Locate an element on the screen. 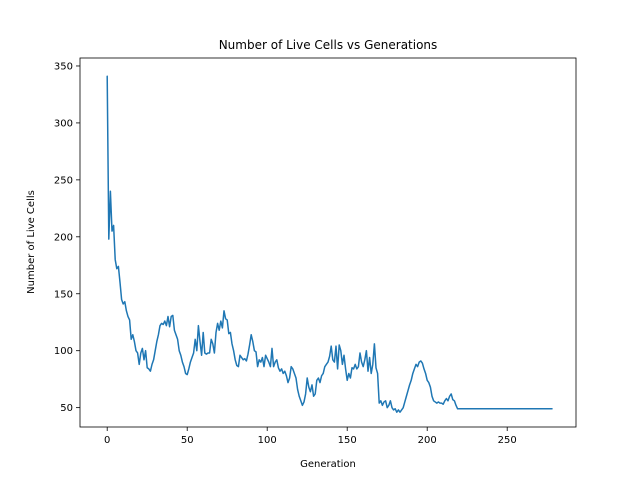  x-tick-label: 200 is located at coordinates (427, 440).